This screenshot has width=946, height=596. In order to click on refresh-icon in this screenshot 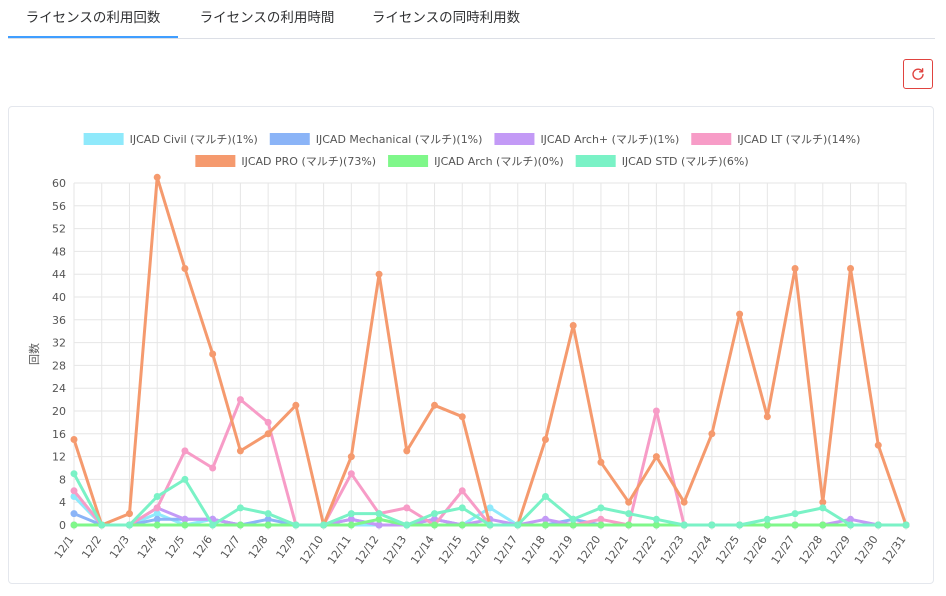, I will do `click(918, 74)`.